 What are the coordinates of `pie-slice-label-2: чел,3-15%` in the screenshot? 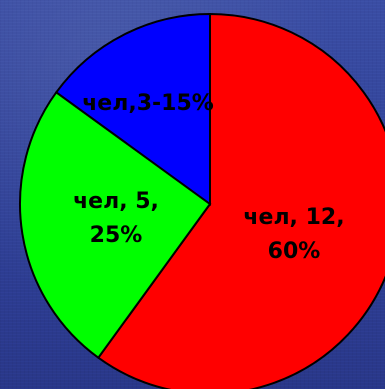 It's located at (148, 103).